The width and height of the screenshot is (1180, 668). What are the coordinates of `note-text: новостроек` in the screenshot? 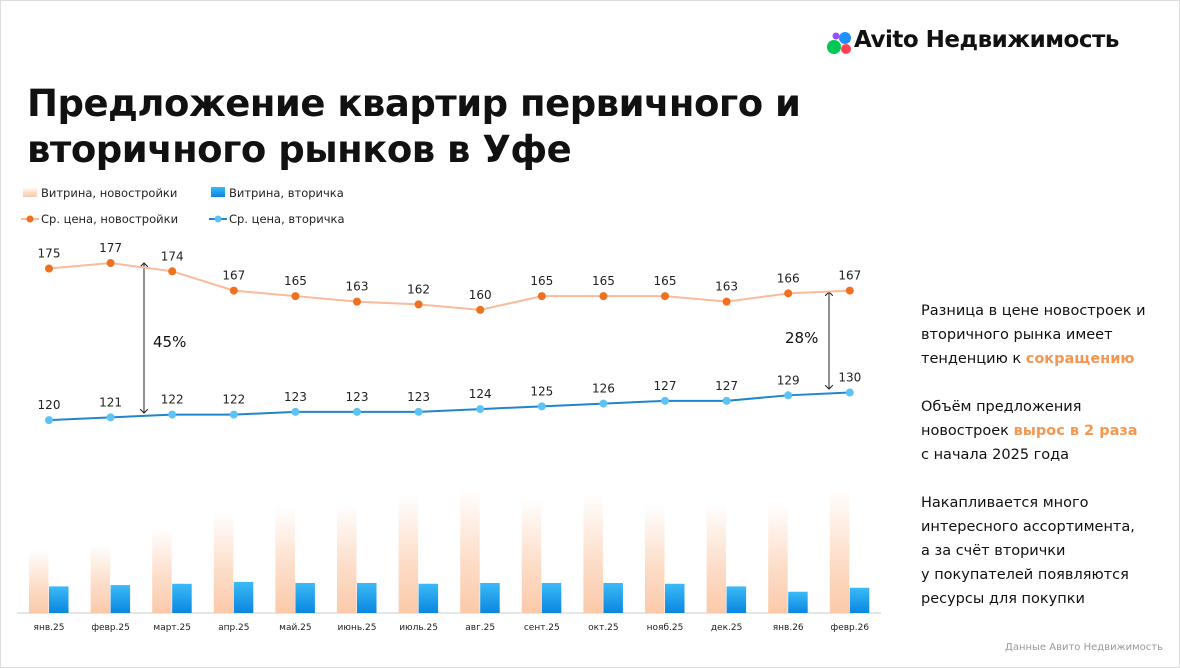 It's located at (967, 431).